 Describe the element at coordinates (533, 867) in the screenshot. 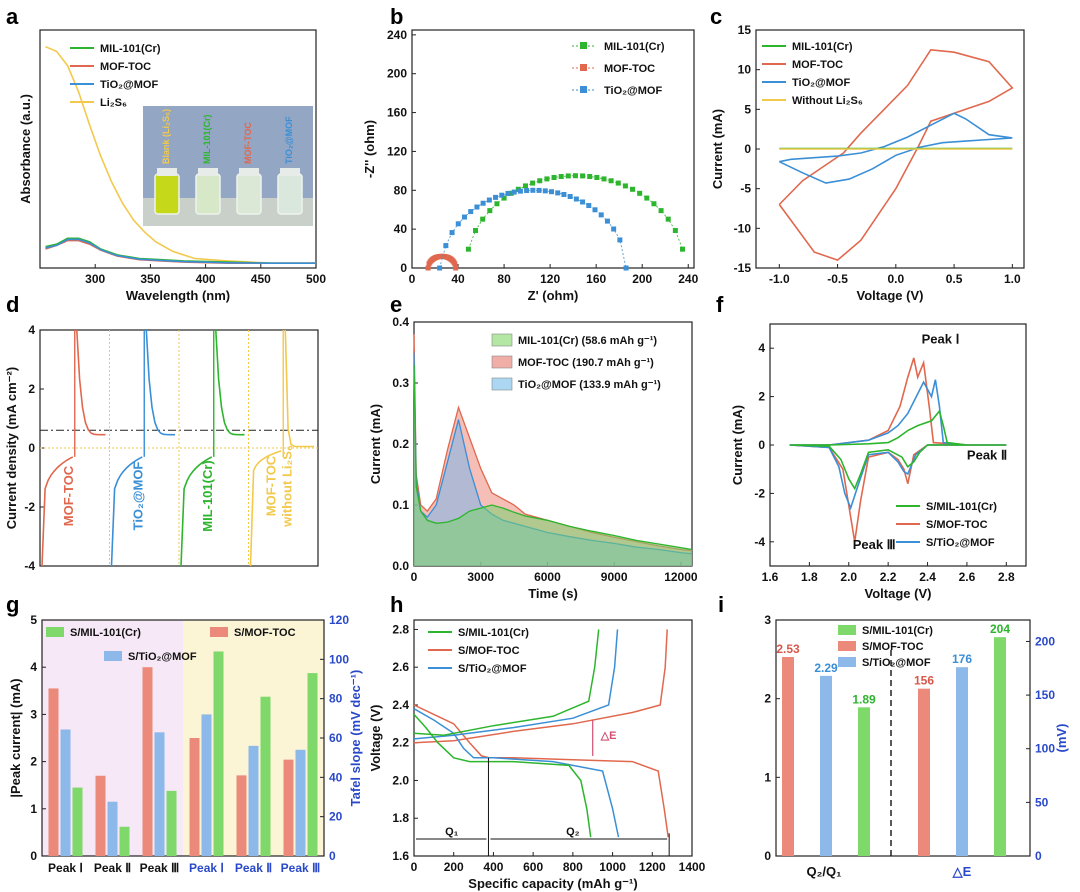

I see `panel-h-xtick-label: 600` at that location.